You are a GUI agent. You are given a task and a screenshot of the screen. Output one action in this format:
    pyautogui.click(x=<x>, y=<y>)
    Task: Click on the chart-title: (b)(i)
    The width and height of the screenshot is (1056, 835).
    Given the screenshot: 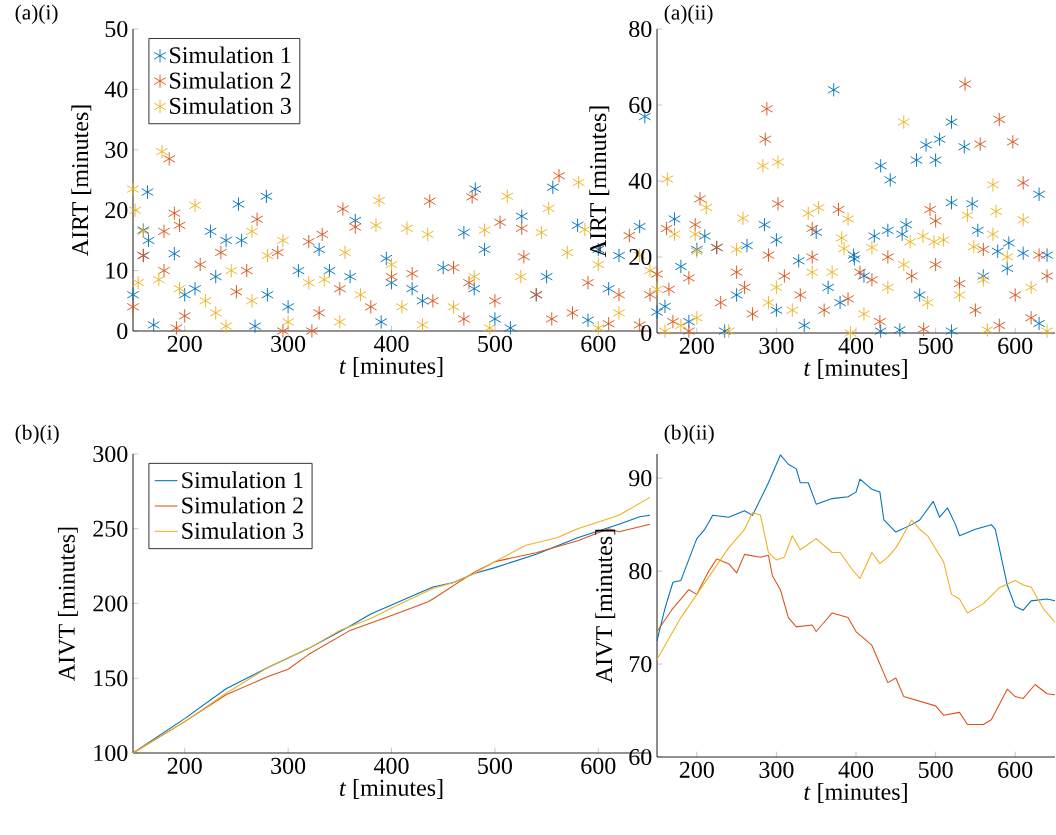 What is the action you would take?
    pyautogui.click(x=37, y=434)
    